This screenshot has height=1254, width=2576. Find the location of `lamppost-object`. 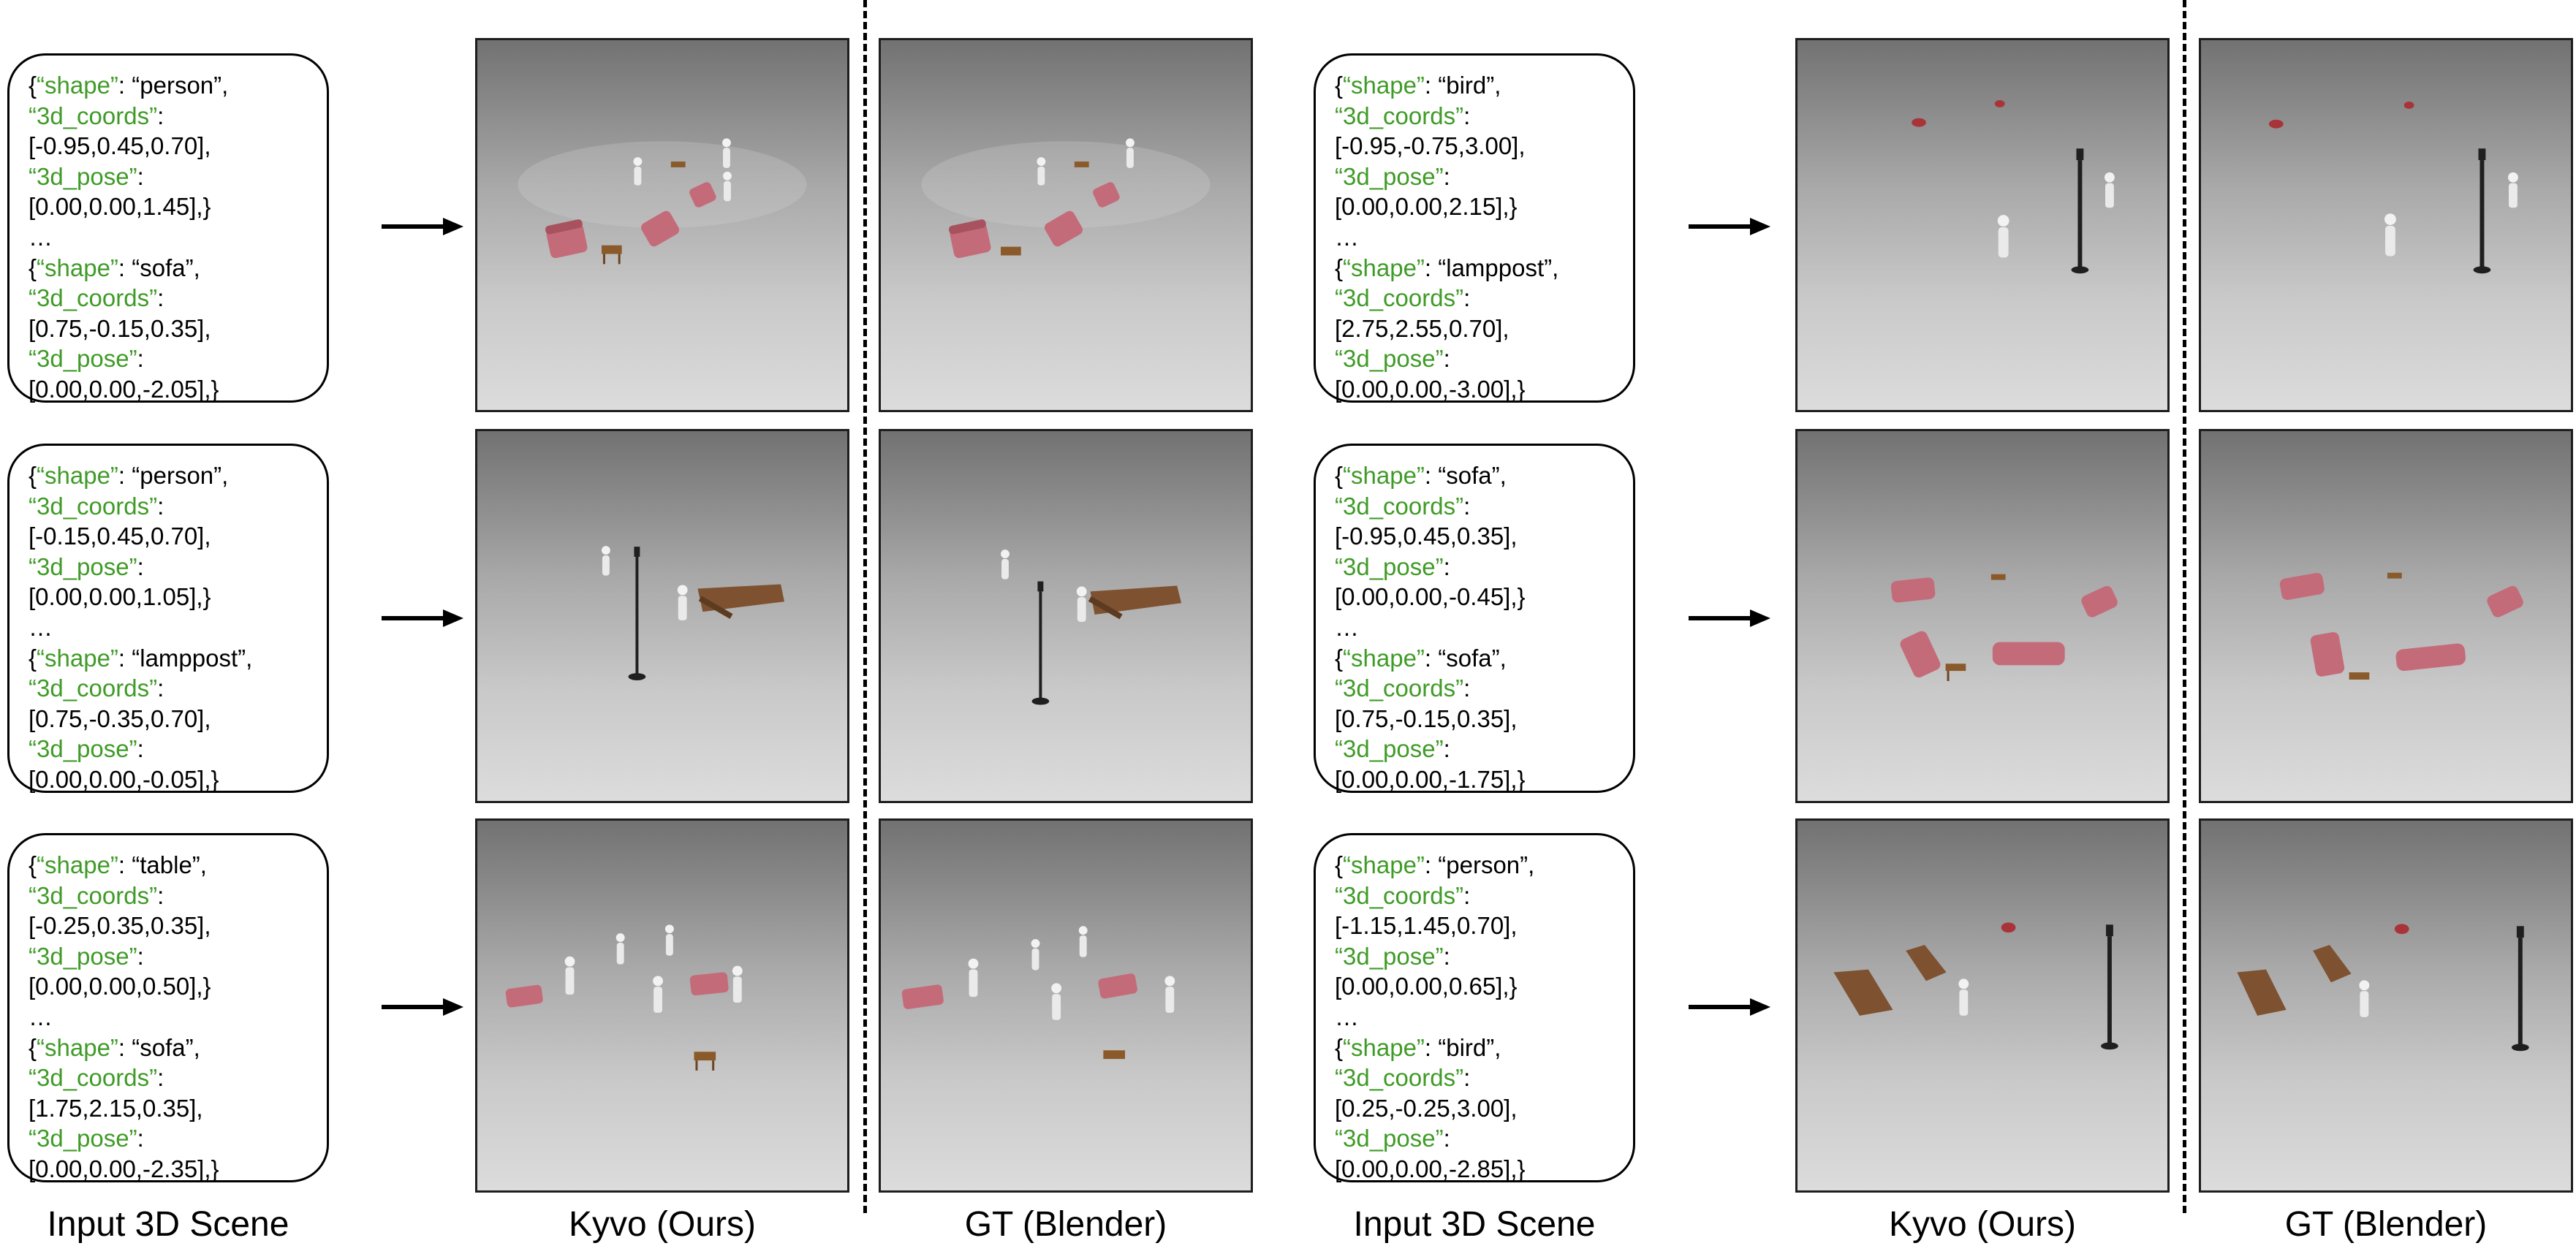

lamppost-object is located at coordinates (2080, 211).